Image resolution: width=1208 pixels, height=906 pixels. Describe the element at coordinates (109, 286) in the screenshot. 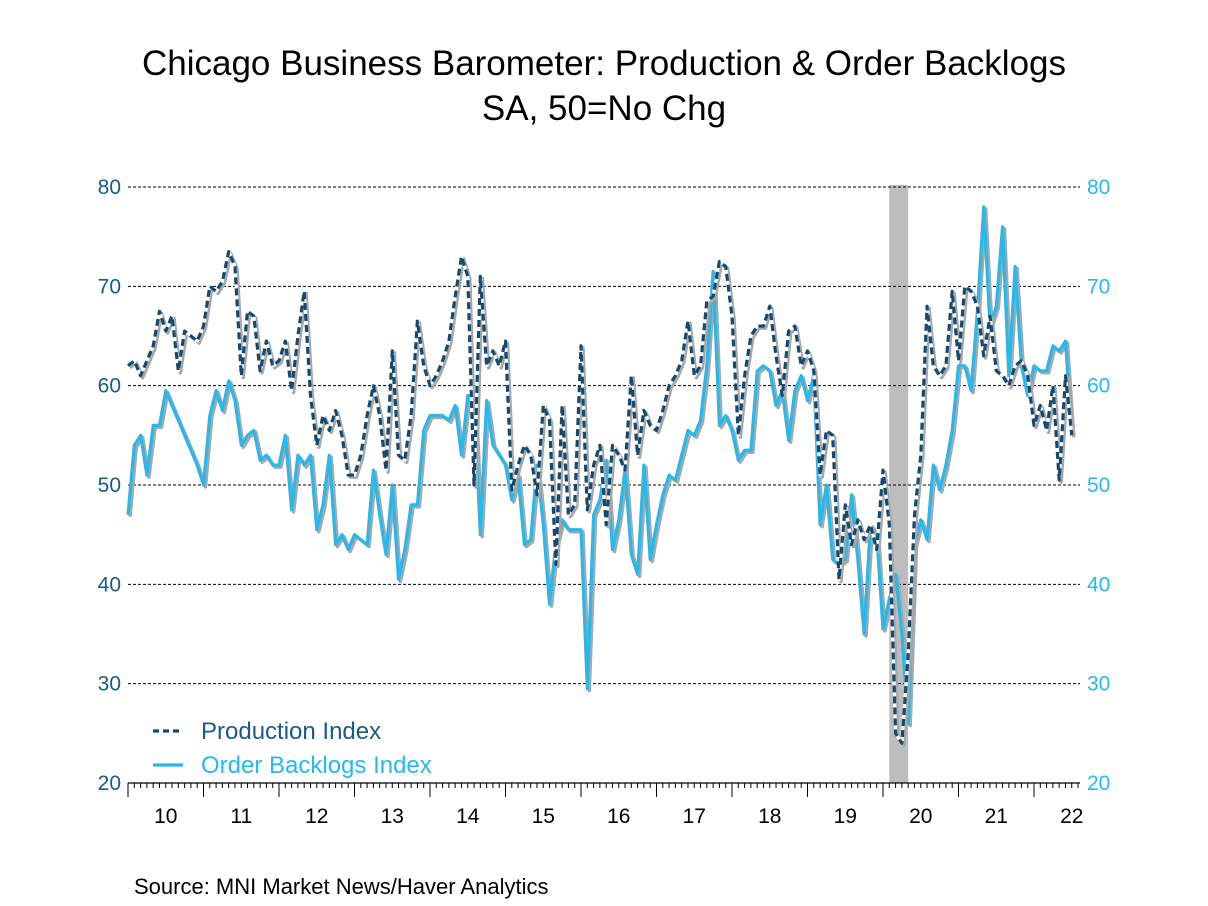

I see `y-tick-label-left: 70` at that location.